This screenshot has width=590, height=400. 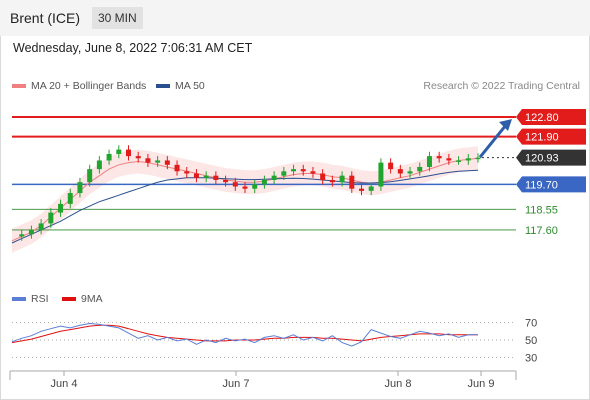 What do you see at coordinates (19, 86) in the screenshot?
I see `ma20-swatch` at bounding box center [19, 86].